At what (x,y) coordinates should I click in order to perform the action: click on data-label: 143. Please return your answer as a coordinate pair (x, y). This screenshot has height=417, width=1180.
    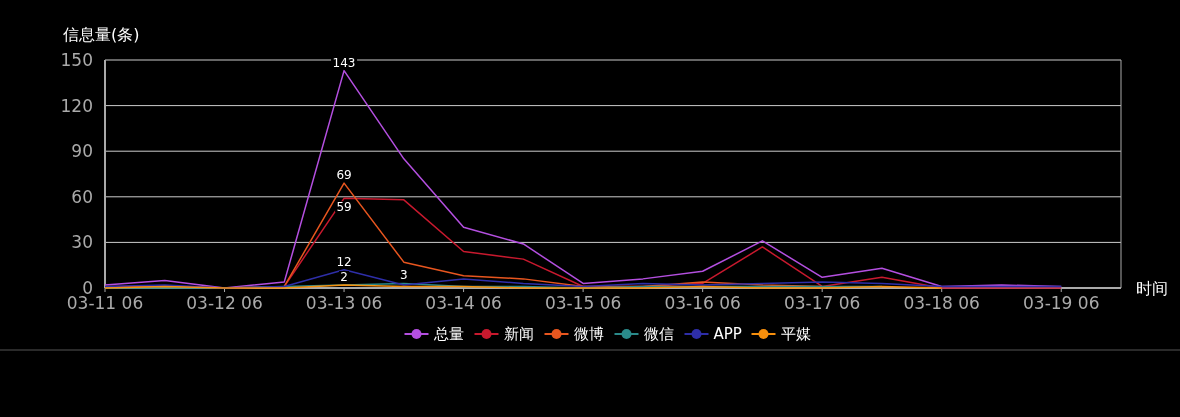
    Looking at the image, I should click on (344, 62).